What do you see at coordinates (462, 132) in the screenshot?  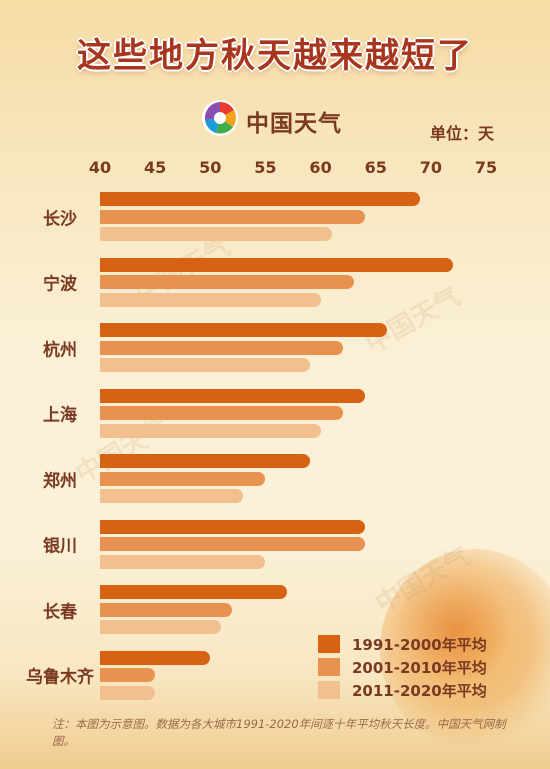 I see `unit-label: 单位：天` at bounding box center [462, 132].